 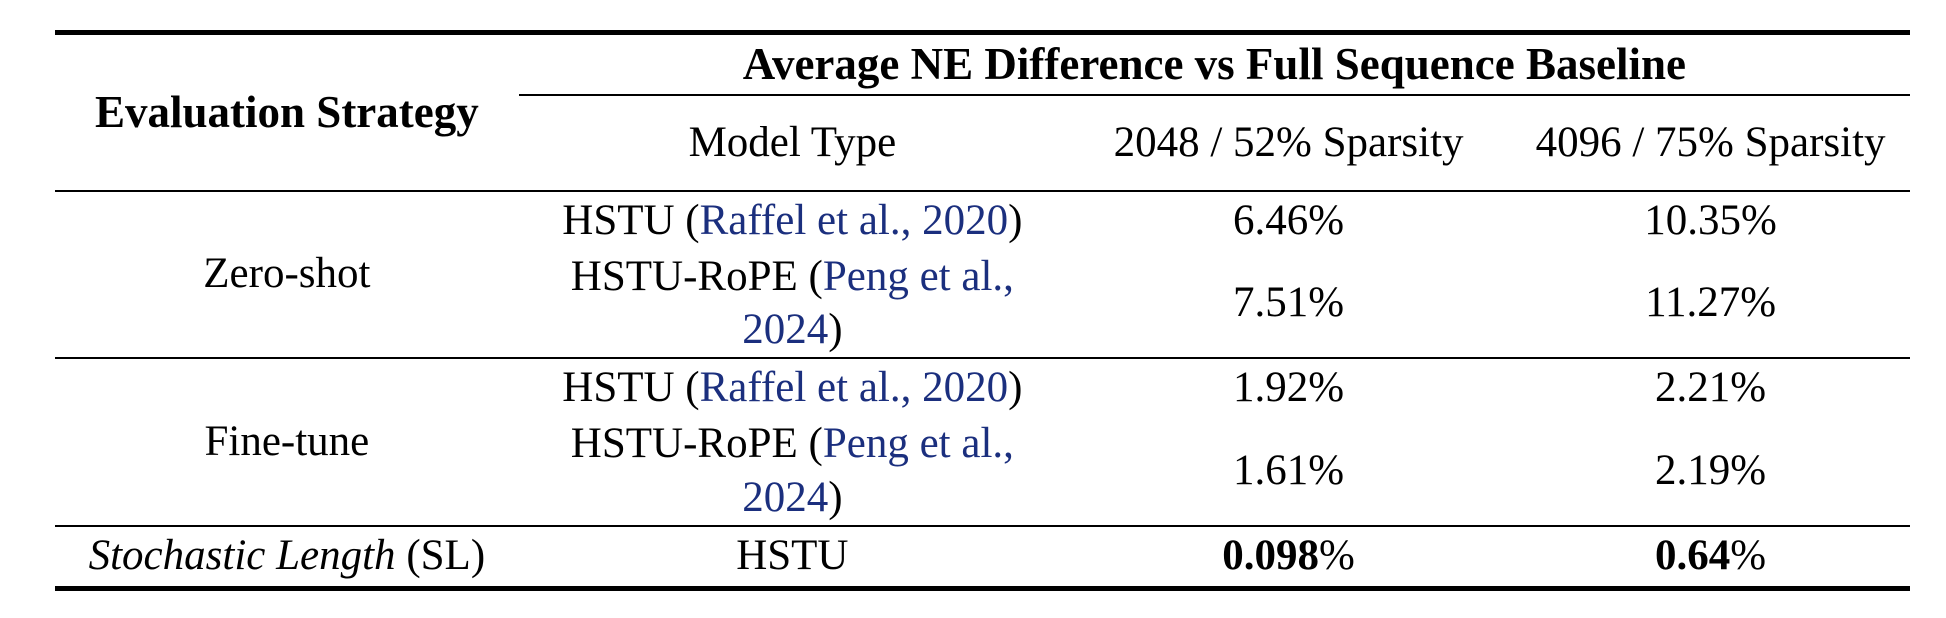 I want to click on value-4096: 2.21%, so click(x=1711, y=388).